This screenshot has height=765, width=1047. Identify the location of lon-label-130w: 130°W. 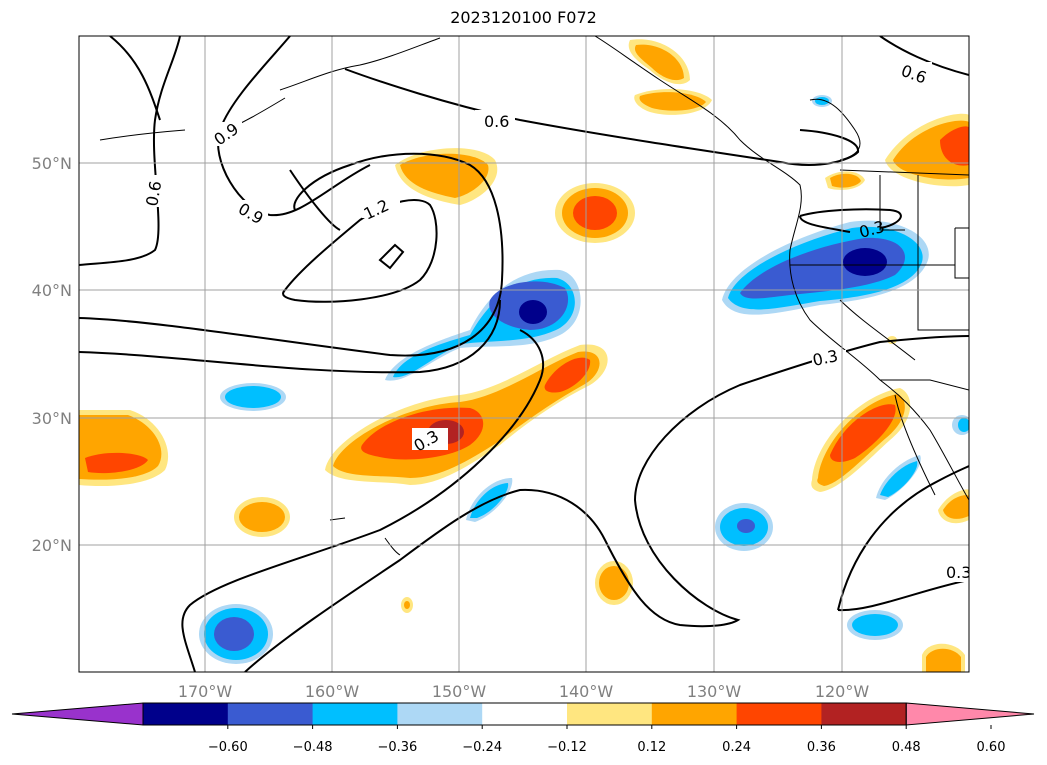
(714, 691).